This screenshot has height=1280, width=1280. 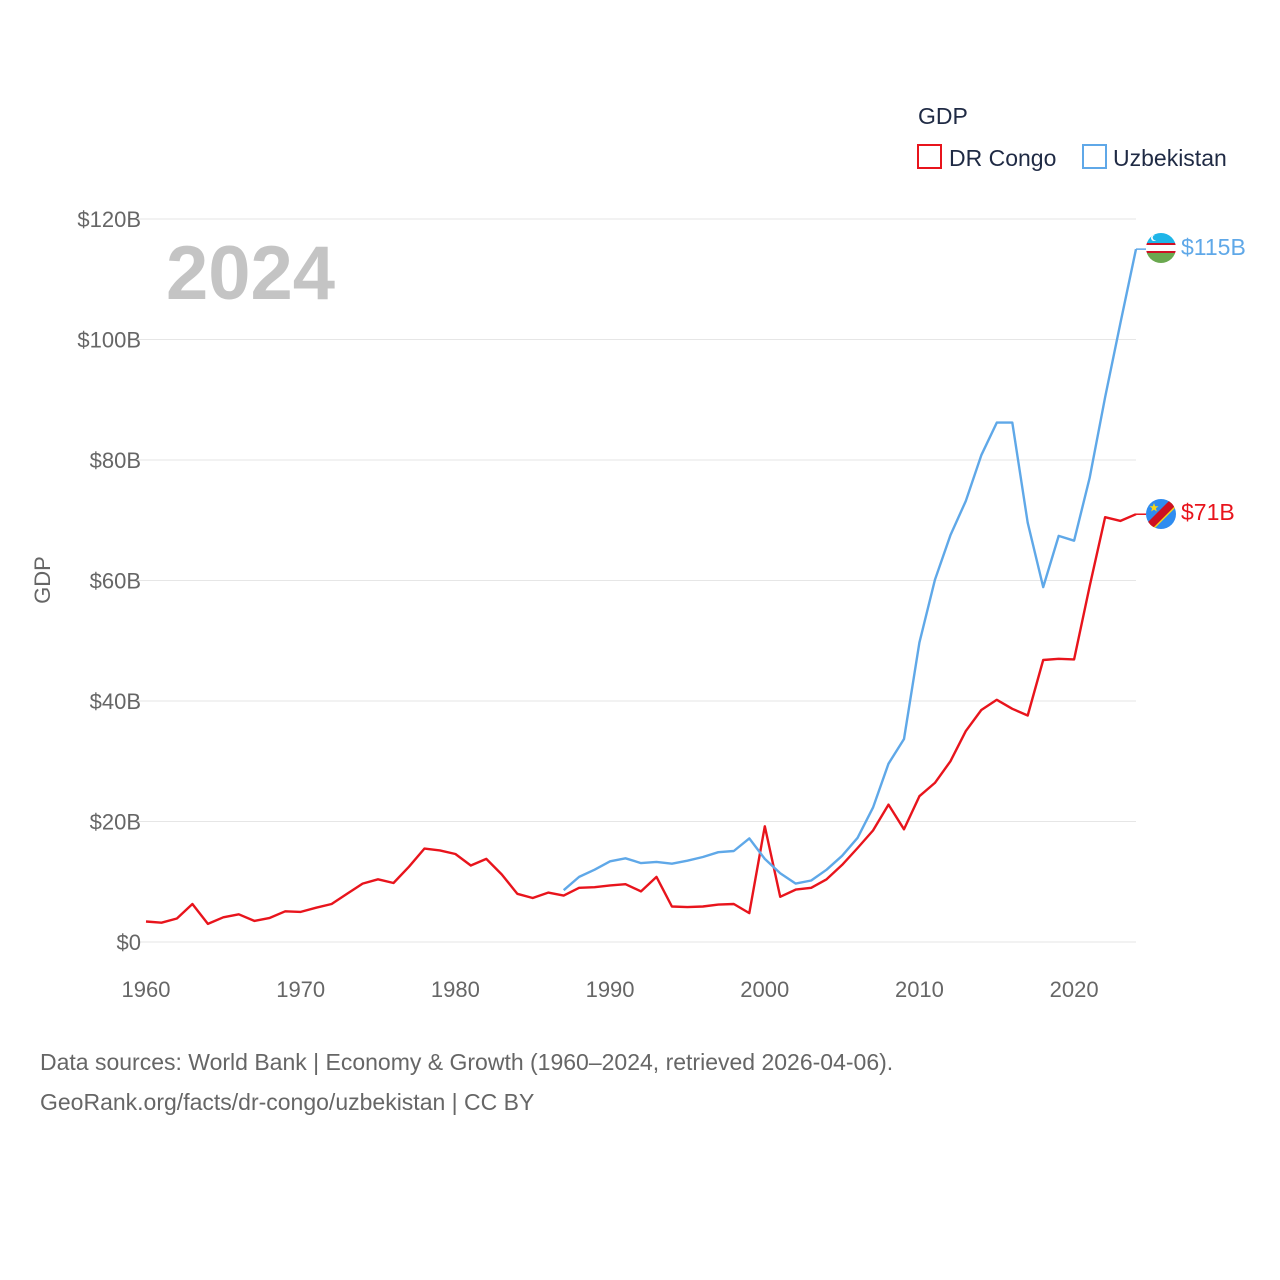 I want to click on legend-item-uzbekistan: Uzbekistan, so click(x=1154, y=157).